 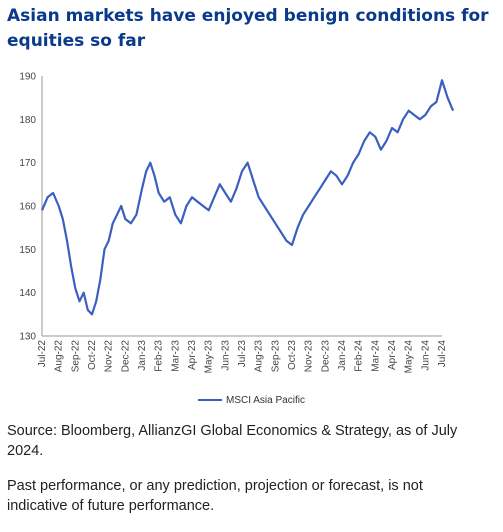 I want to click on y-tick-label: 150, so click(x=27, y=250).